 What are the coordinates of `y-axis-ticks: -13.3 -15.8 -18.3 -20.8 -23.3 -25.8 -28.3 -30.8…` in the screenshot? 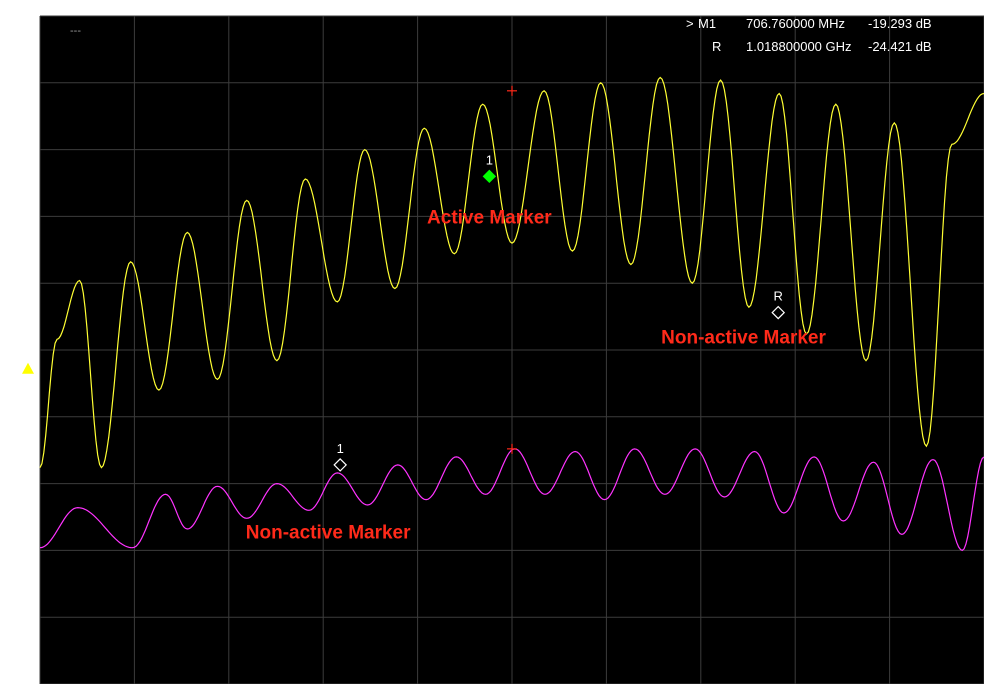 It's located at (14, 347).